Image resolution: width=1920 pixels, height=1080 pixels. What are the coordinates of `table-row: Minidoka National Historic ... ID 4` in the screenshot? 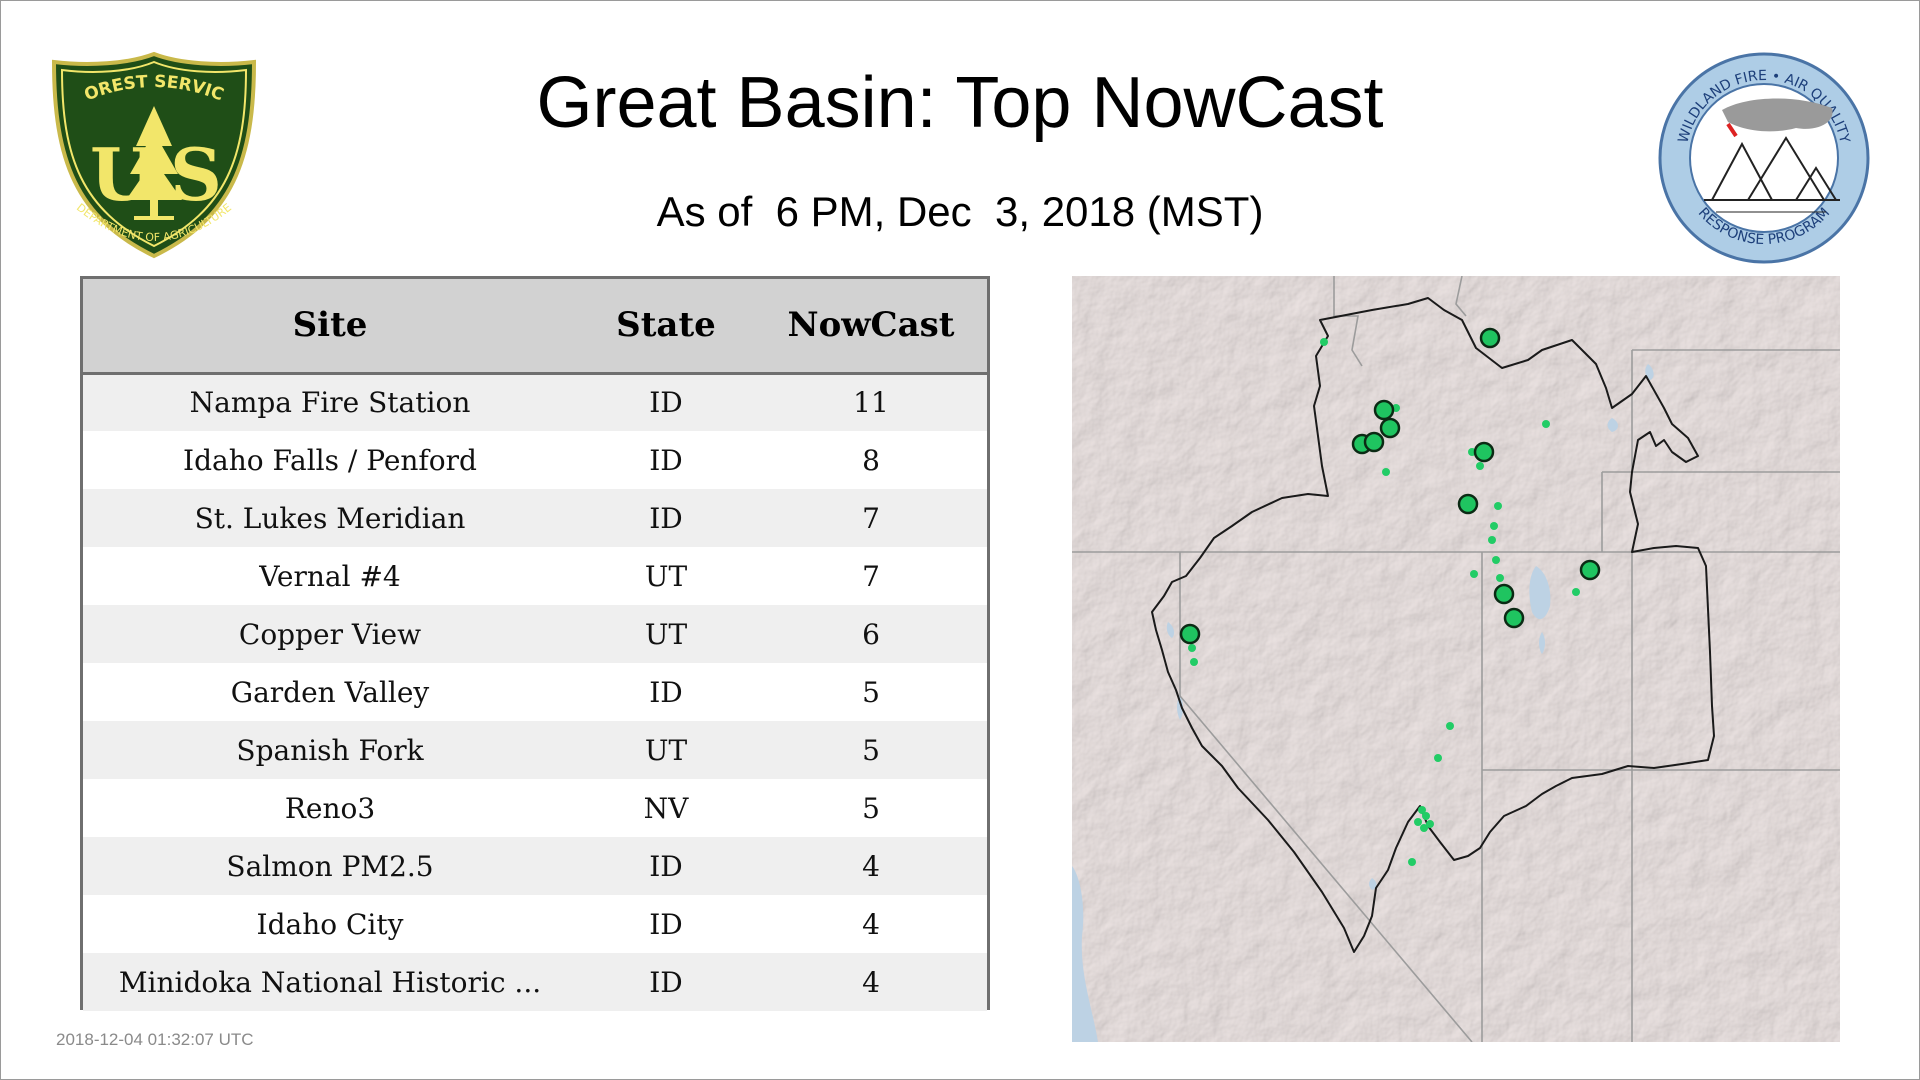 It's located at (535, 982).